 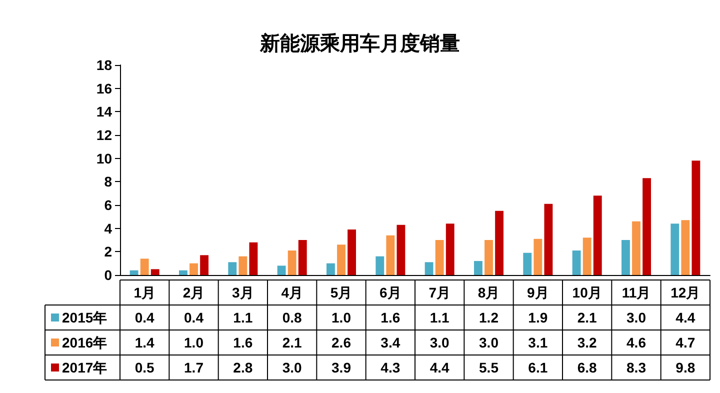 What do you see at coordinates (538, 368) in the screenshot?
I see `data-label: 6.1` at bounding box center [538, 368].